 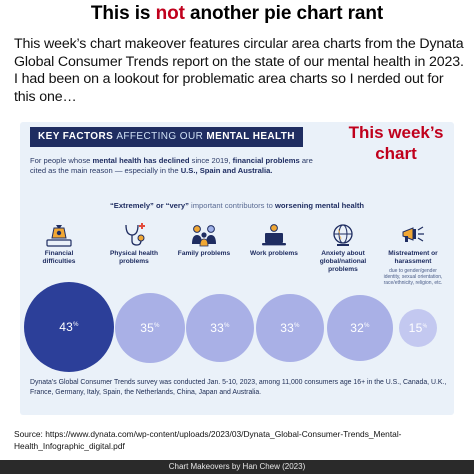 What do you see at coordinates (396, 143) in the screenshot?
I see `this-weeks-chart-callout: This week’s chart` at bounding box center [396, 143].